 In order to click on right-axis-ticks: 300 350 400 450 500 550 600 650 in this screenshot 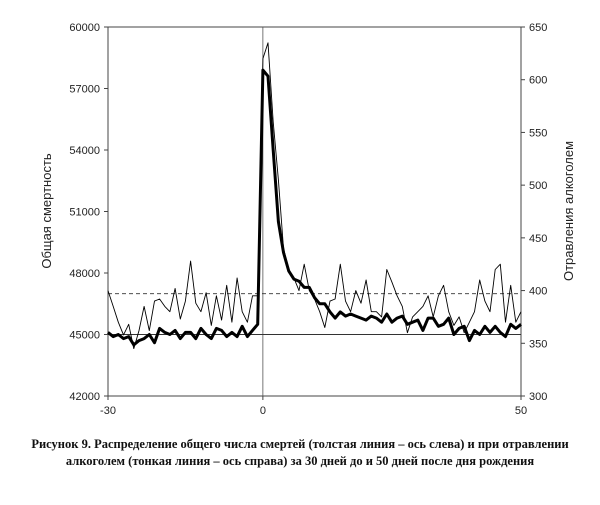, I will do `click(534, 212)`.